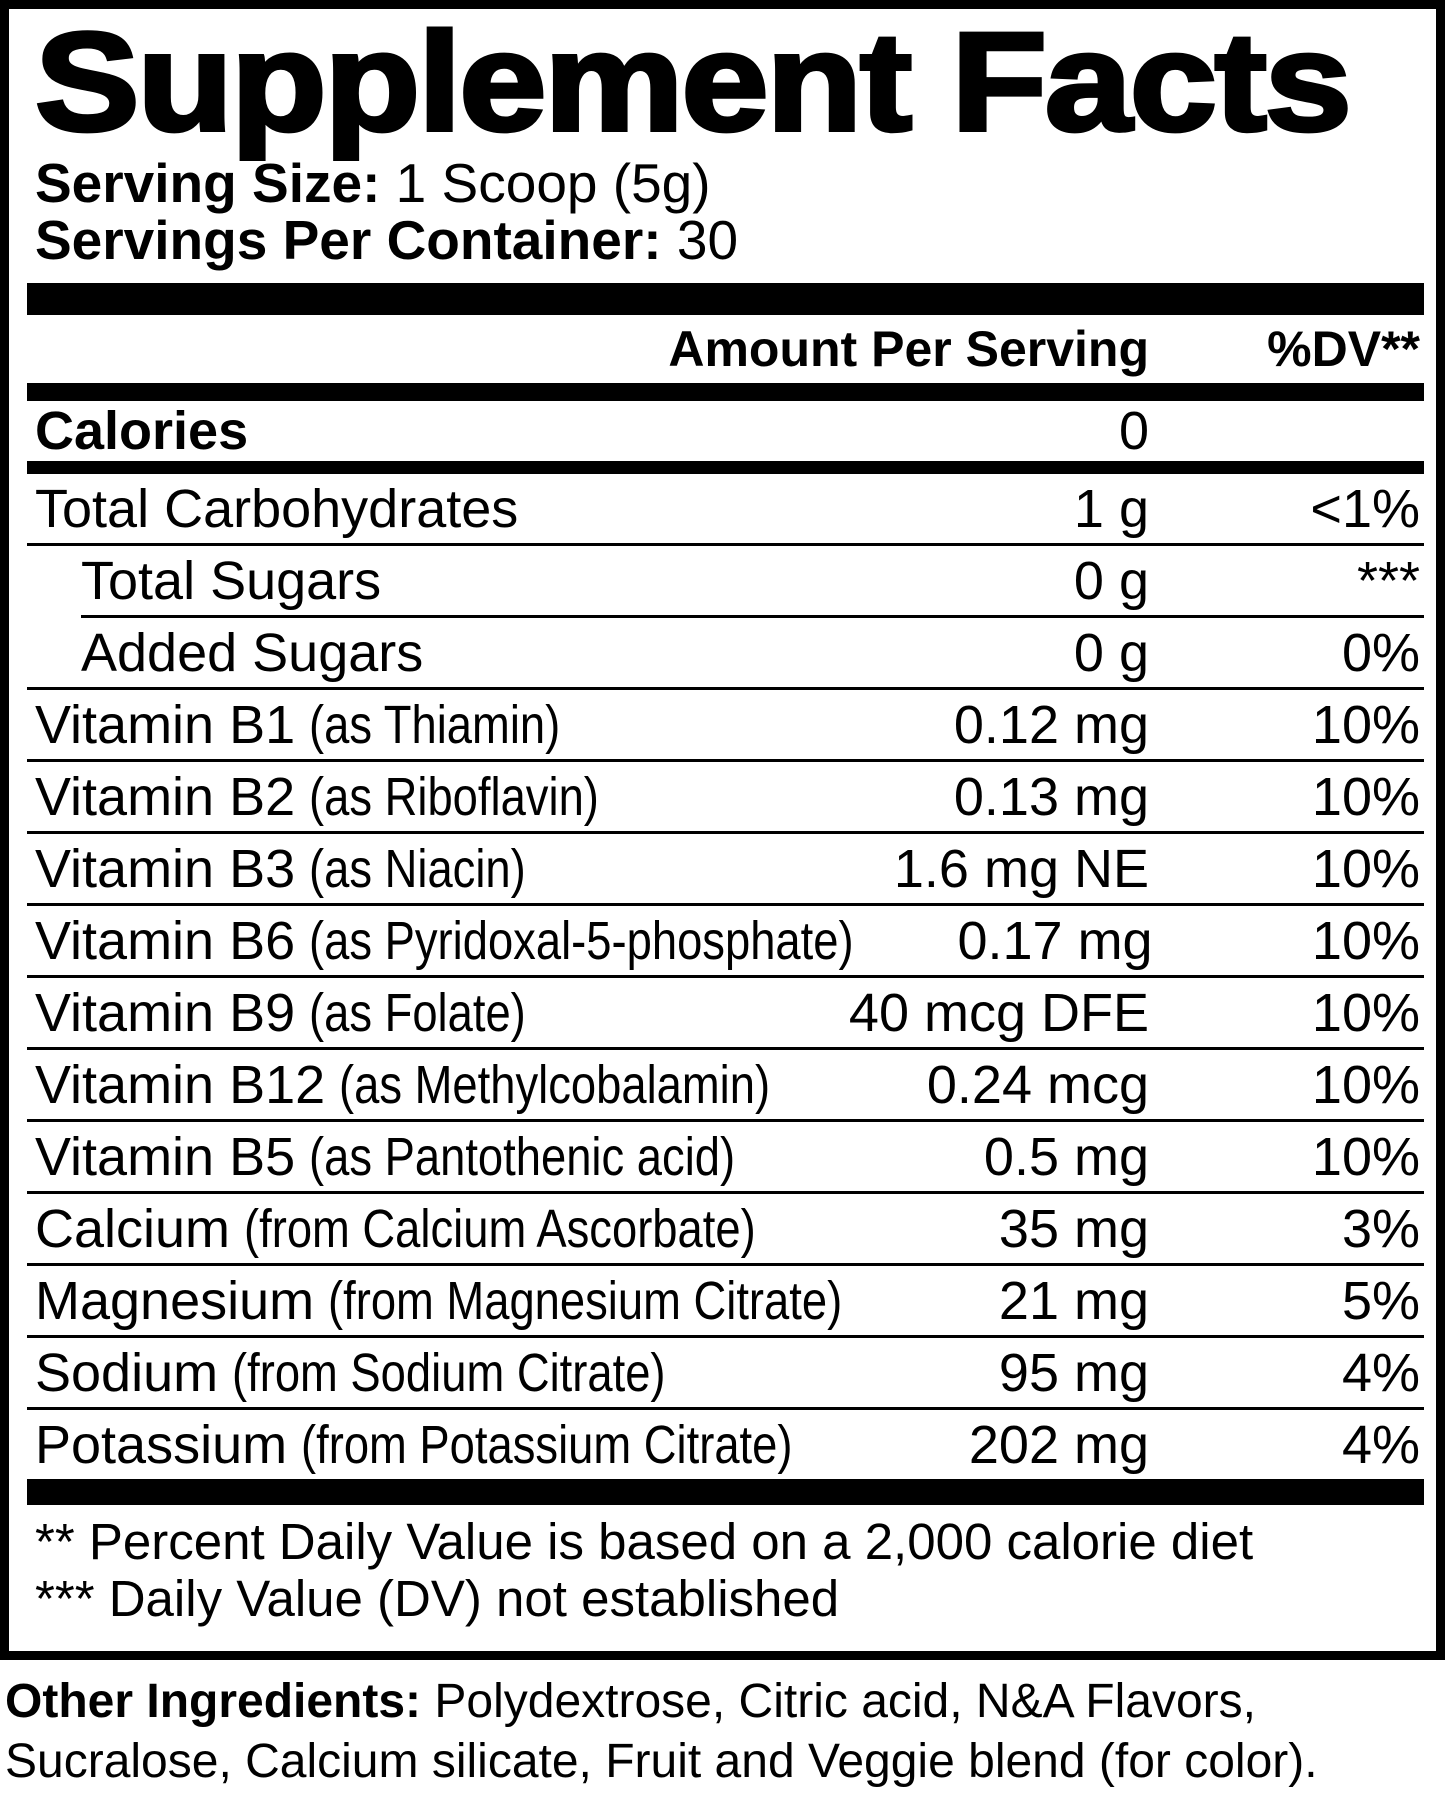 The image size is (1445, 1797). I want to click on other-ingredients-label: Other Ingredients:, so click(213, 1701).